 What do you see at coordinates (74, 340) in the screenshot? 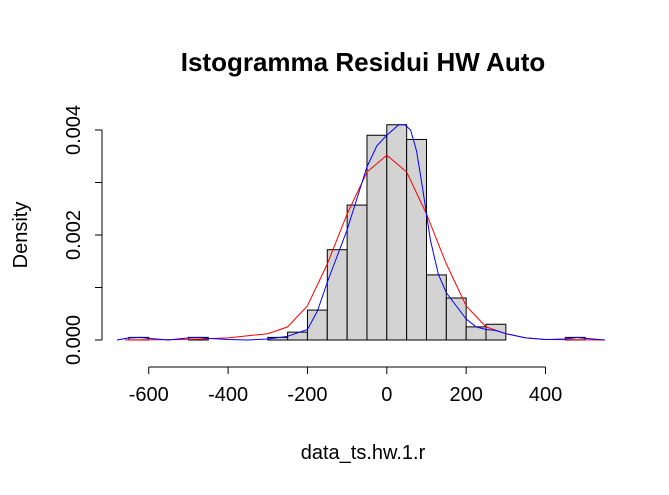
I see `y-tick-label: 0.000` at bounding box center [74, 340].